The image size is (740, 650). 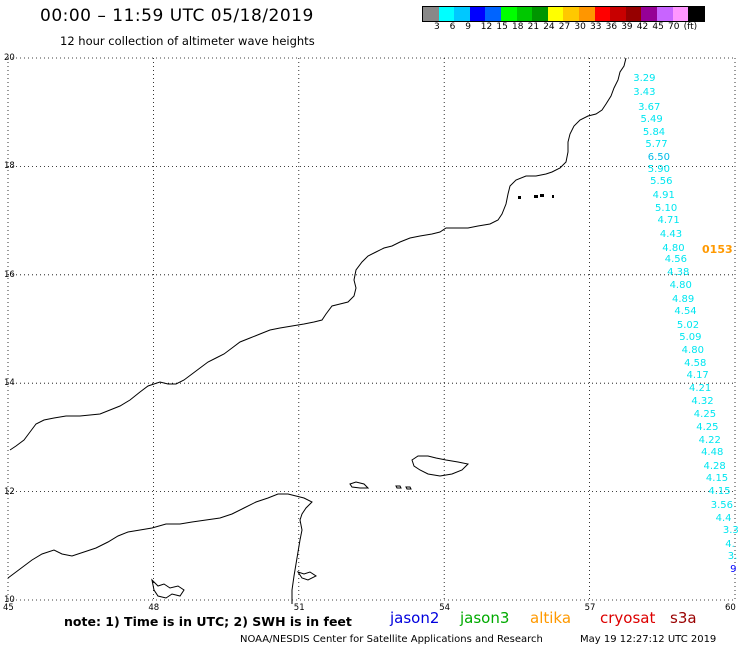 I want to click on socotra-island, so click(x=440, y=466).